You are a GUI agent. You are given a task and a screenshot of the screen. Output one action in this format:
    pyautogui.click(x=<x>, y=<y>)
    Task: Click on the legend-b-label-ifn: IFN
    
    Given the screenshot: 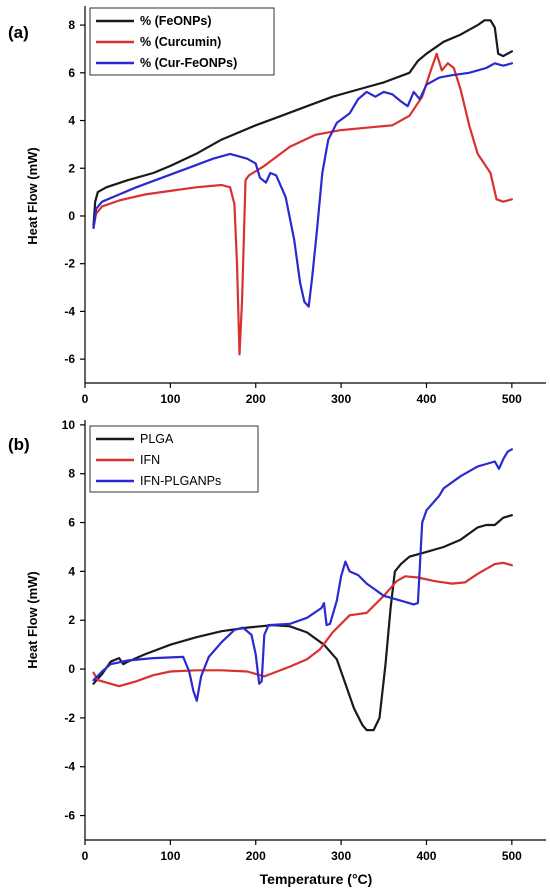 What is the action you would take?
    pyautogui.click(x=150, y=460)
    